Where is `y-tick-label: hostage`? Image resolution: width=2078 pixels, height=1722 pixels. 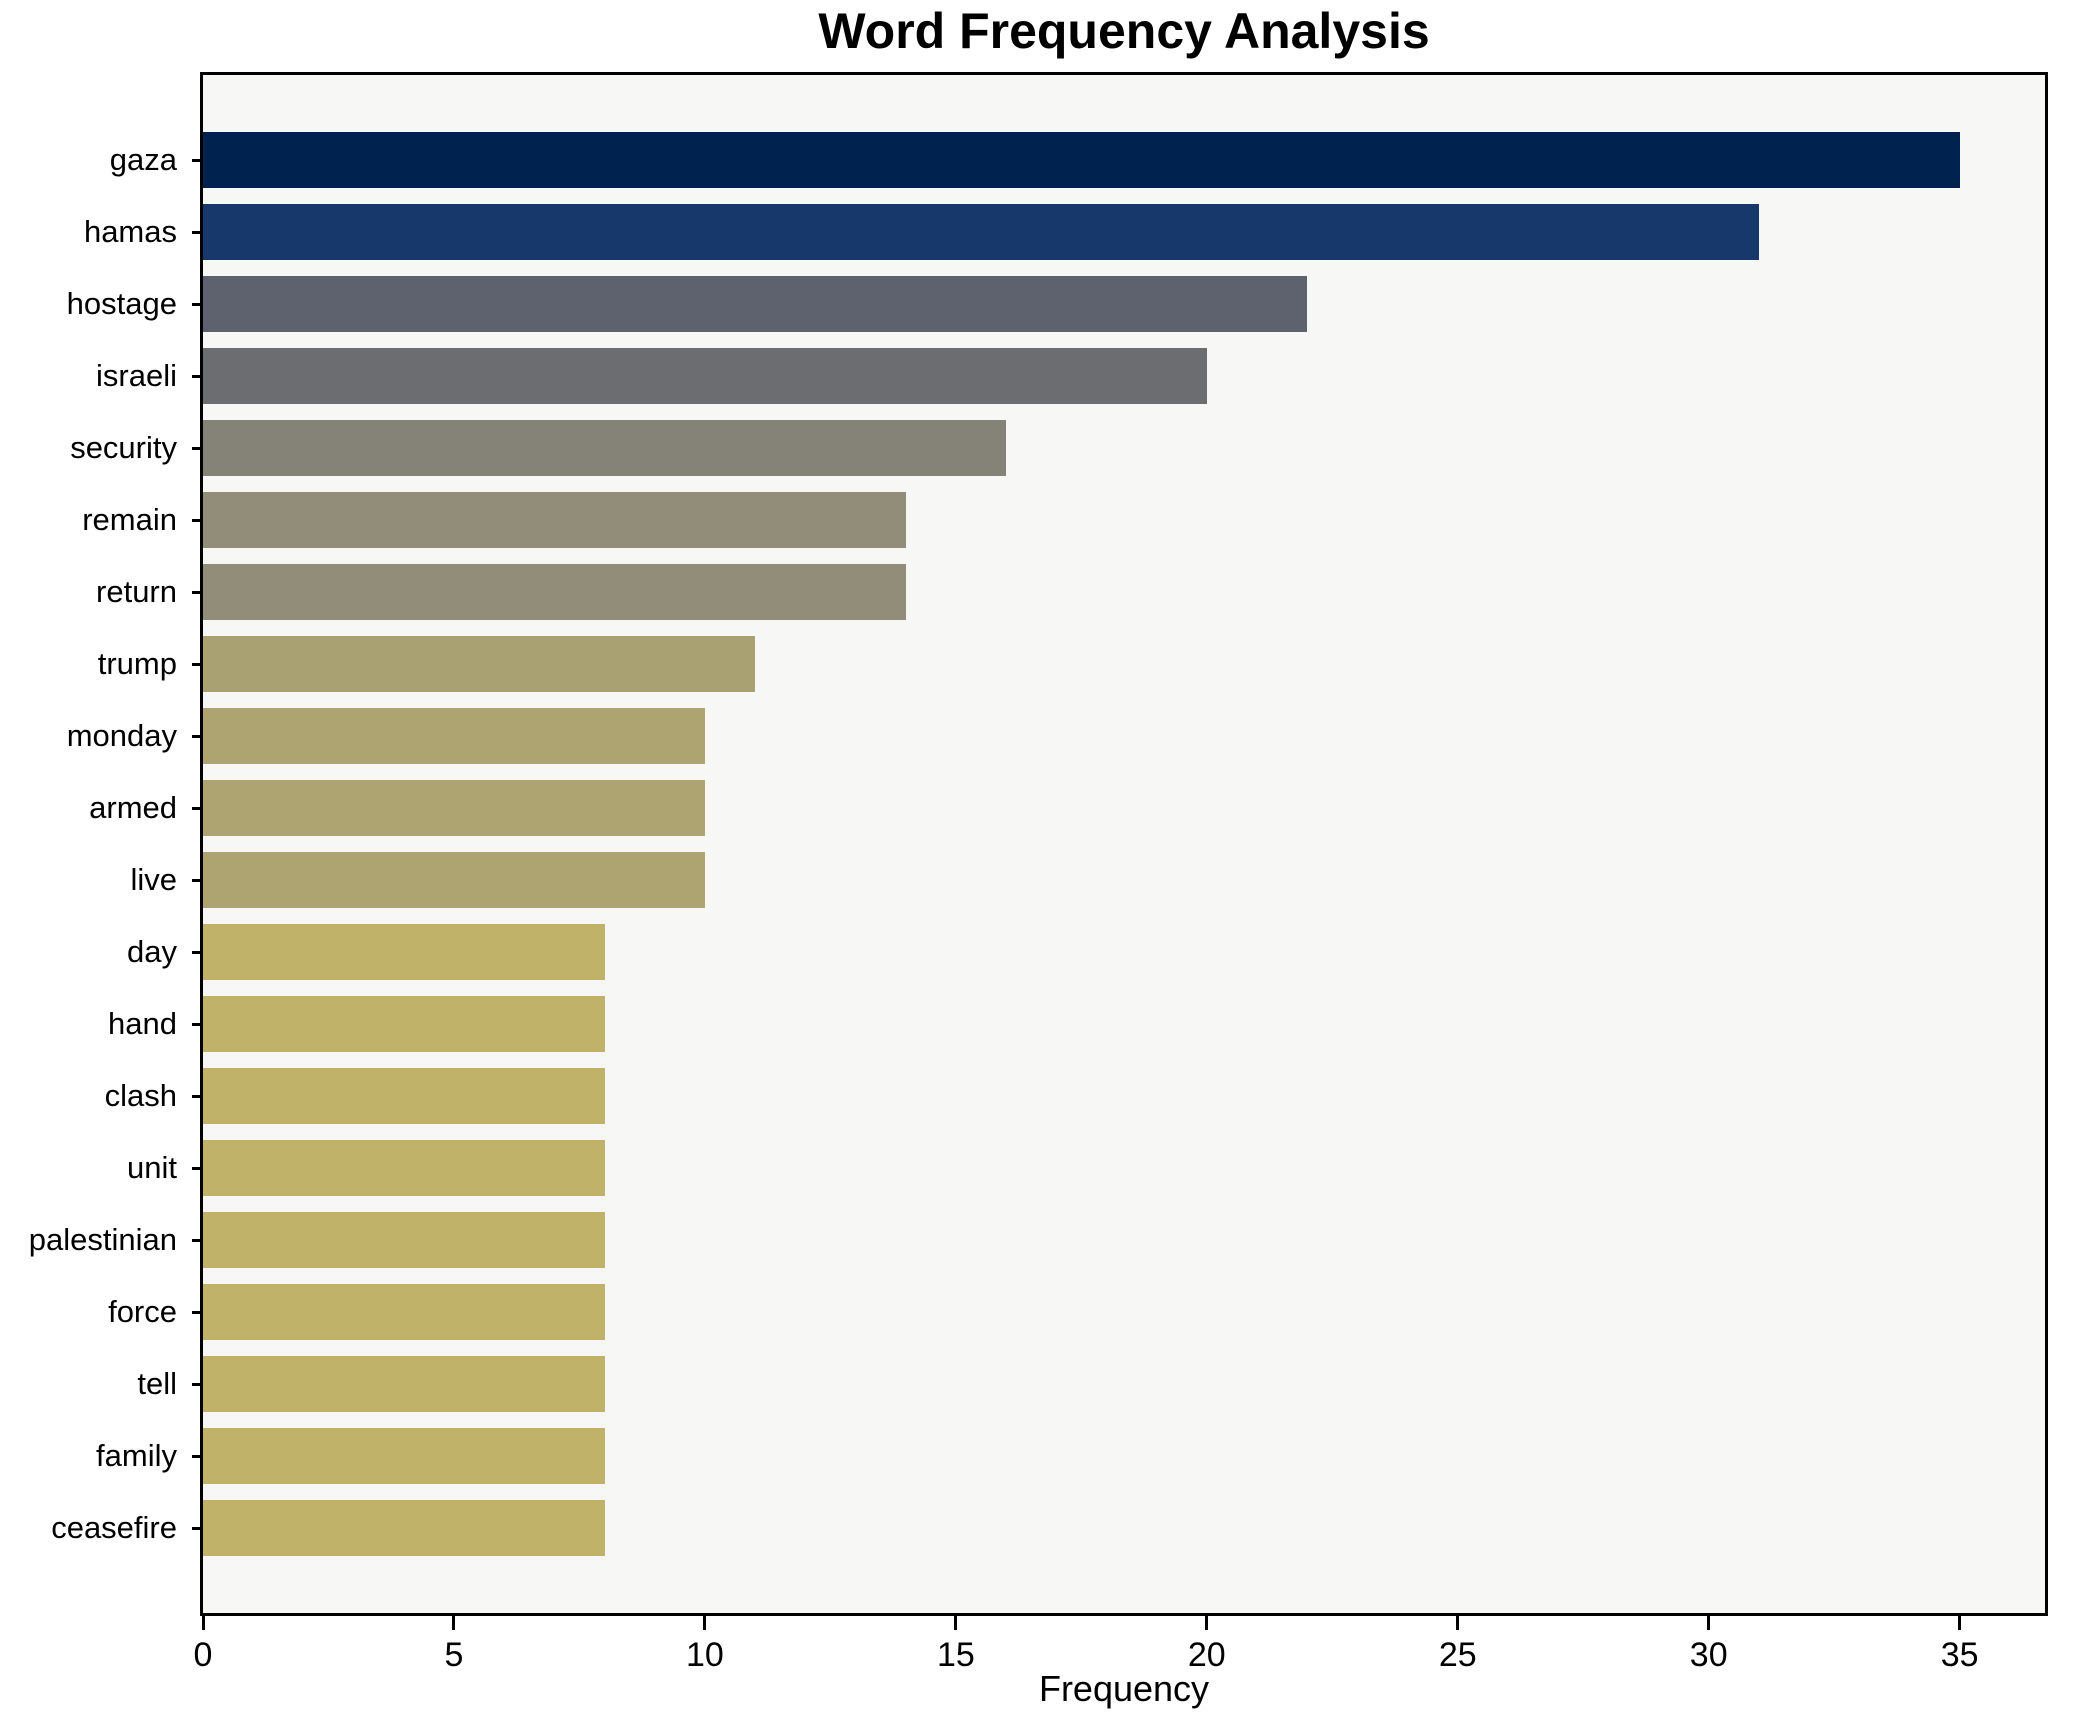 y-tick-label: hostage is located at coordinates (121, 303).